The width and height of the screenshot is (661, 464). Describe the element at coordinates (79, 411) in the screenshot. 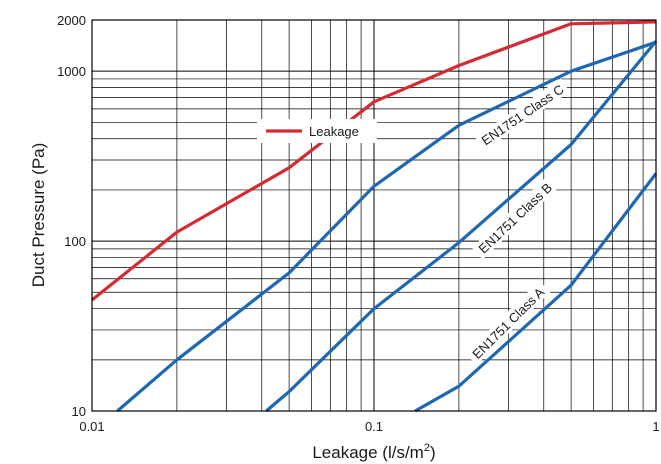

I see `y-tick-label: 10` at that location.